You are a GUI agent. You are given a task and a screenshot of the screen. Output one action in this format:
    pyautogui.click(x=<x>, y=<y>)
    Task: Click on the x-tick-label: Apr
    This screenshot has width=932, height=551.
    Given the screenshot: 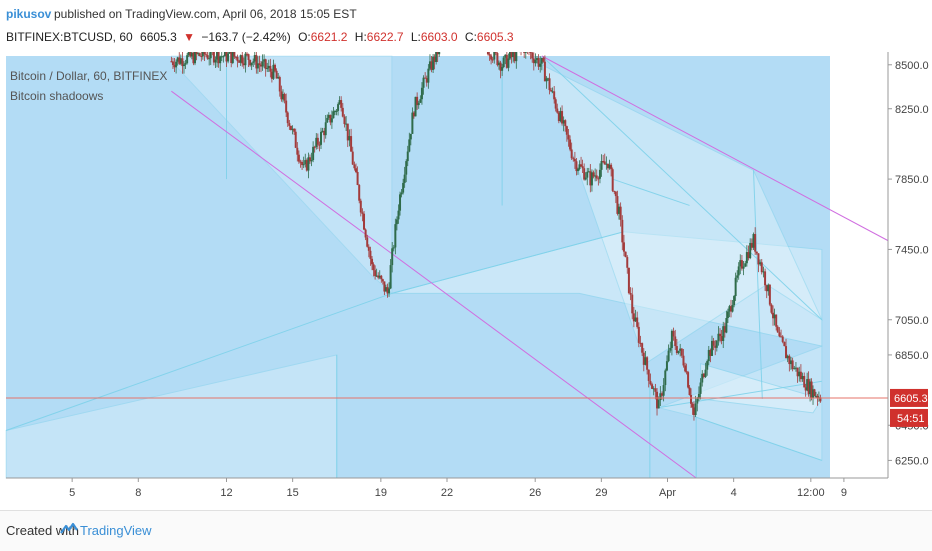 What is the action you would take?
    pyautogui.click(x=667, y=493)
    